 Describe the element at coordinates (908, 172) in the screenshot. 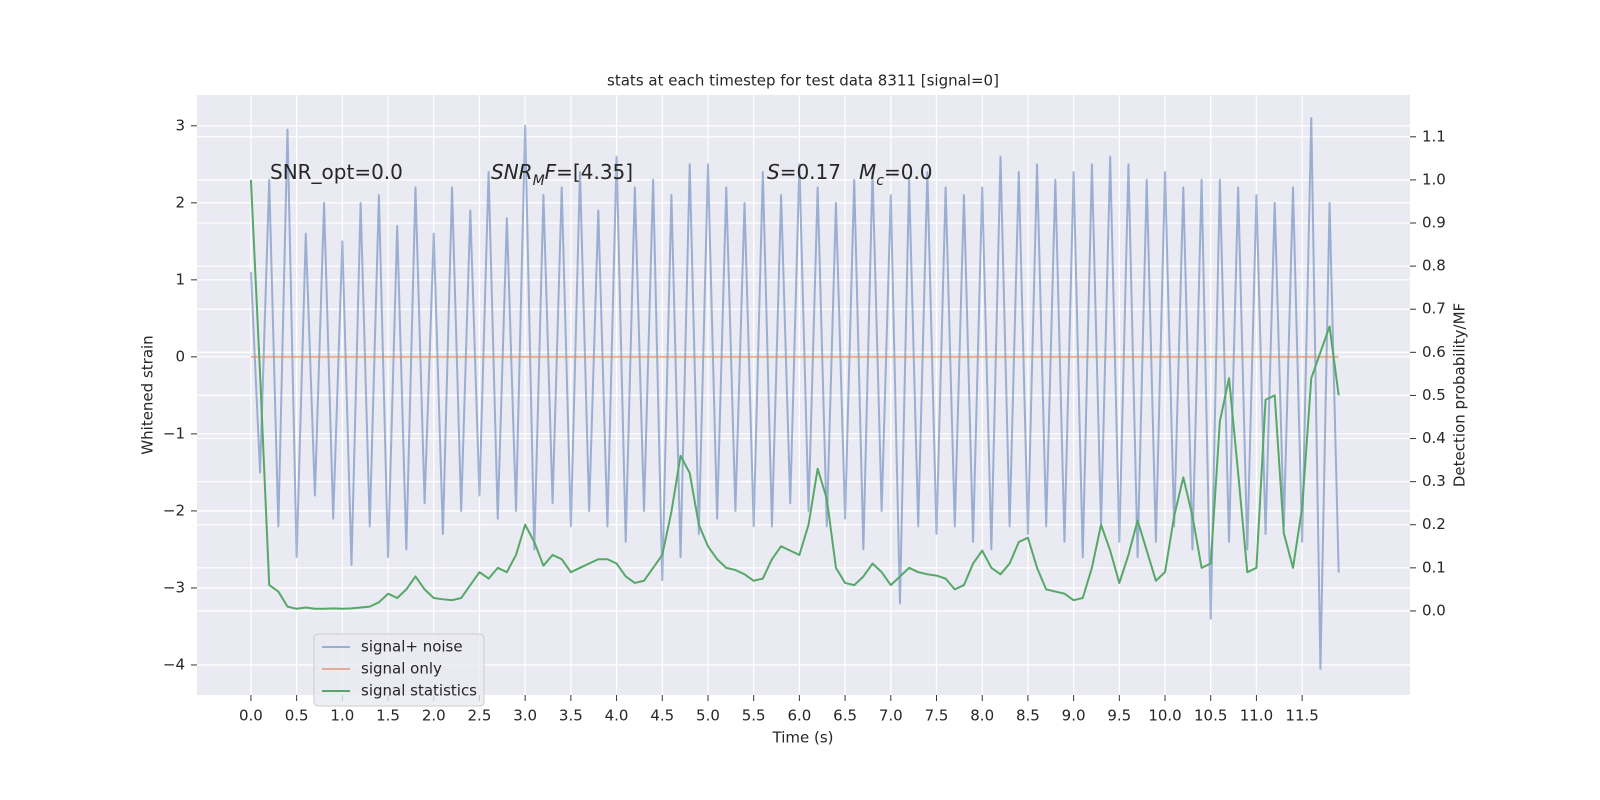

I see `annotation-part: =0.0` at that location.